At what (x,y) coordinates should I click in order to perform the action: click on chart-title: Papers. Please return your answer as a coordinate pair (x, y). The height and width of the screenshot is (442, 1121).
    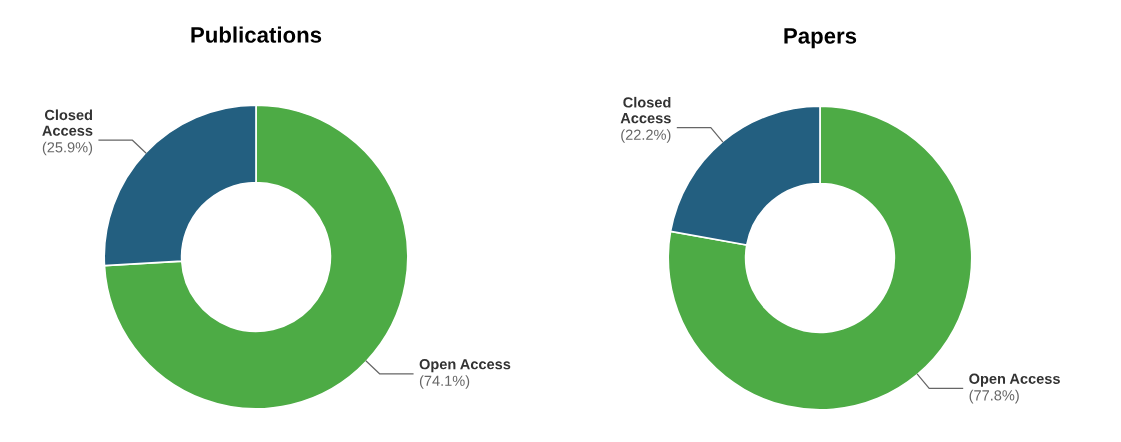
    Looking at the image, I should click on (820, 38).